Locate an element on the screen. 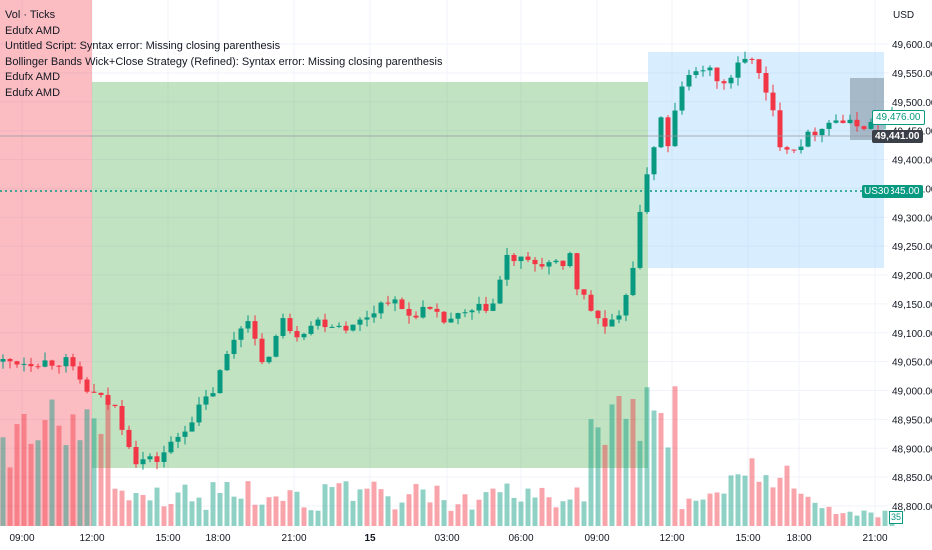 The width and height of the screenshot is (932, 550). currency-label: USD is located at coordinates (904, 15).